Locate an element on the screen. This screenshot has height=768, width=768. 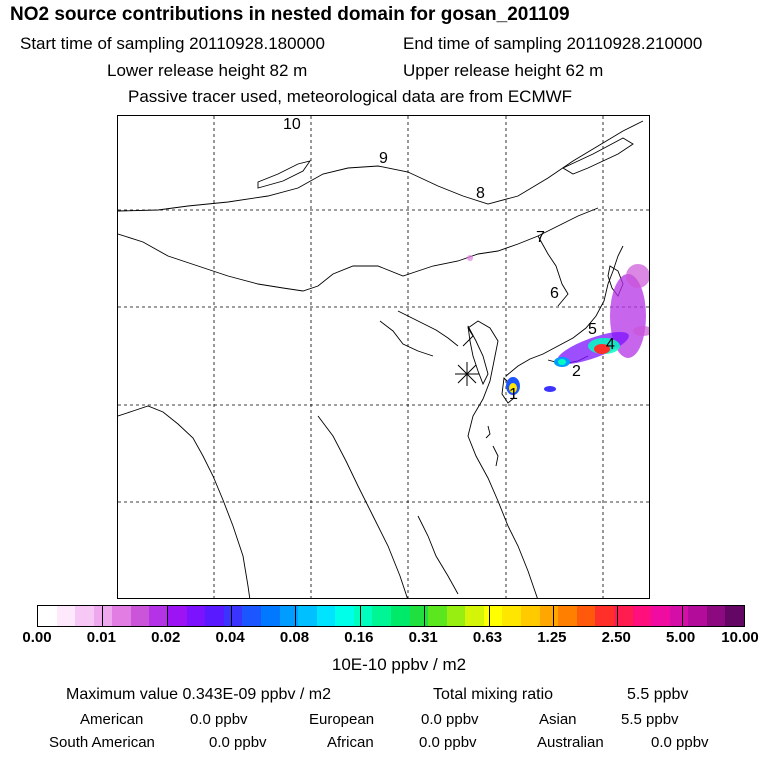
trajectory-label-4: 4 is located at coordinates (610, 344).